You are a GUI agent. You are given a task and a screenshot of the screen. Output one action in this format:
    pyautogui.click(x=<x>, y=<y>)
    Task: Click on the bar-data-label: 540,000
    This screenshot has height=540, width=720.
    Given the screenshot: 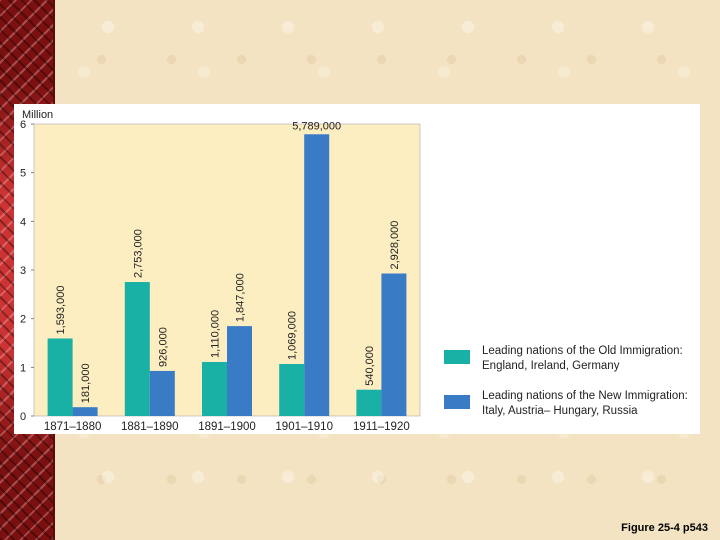 What is the action you would take?
    pyautogui.click(x=370, y=366)
    